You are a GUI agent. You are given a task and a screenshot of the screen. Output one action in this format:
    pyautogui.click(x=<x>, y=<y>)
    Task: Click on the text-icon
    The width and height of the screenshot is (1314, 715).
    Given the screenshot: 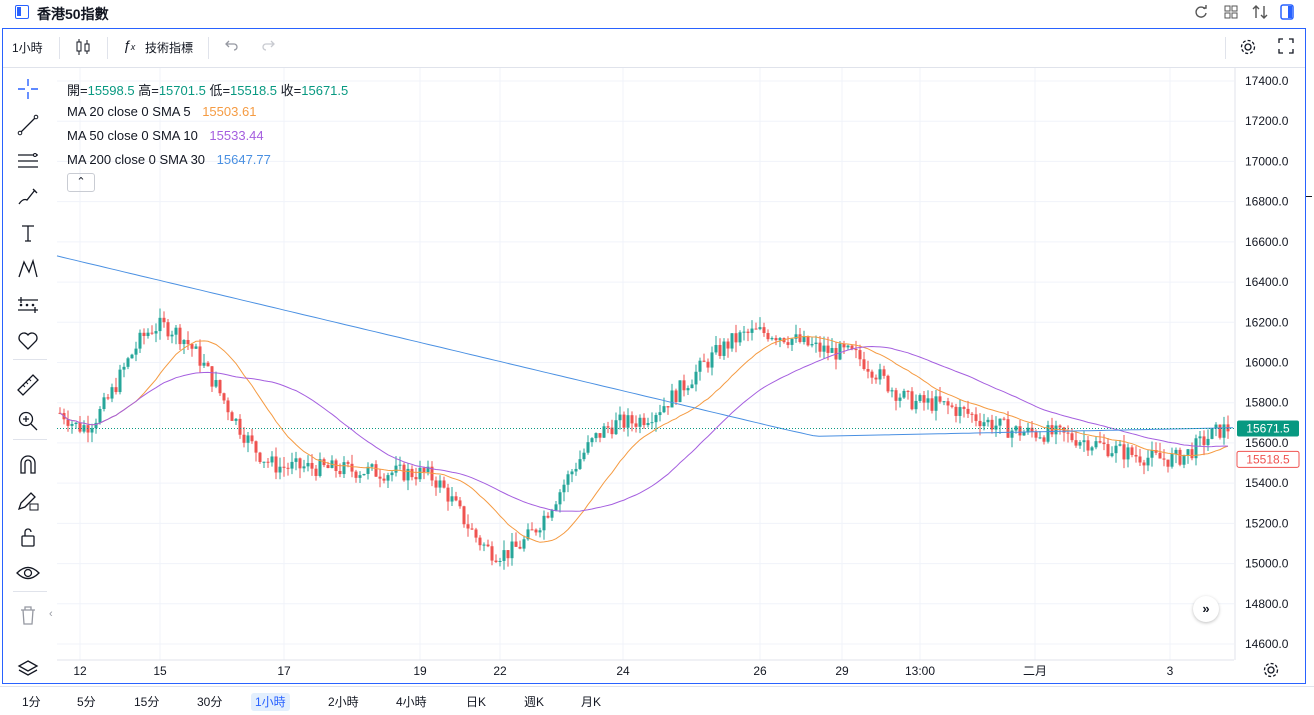 What is the action you would take?
    pyautogui.click(x=28, y=233)
    